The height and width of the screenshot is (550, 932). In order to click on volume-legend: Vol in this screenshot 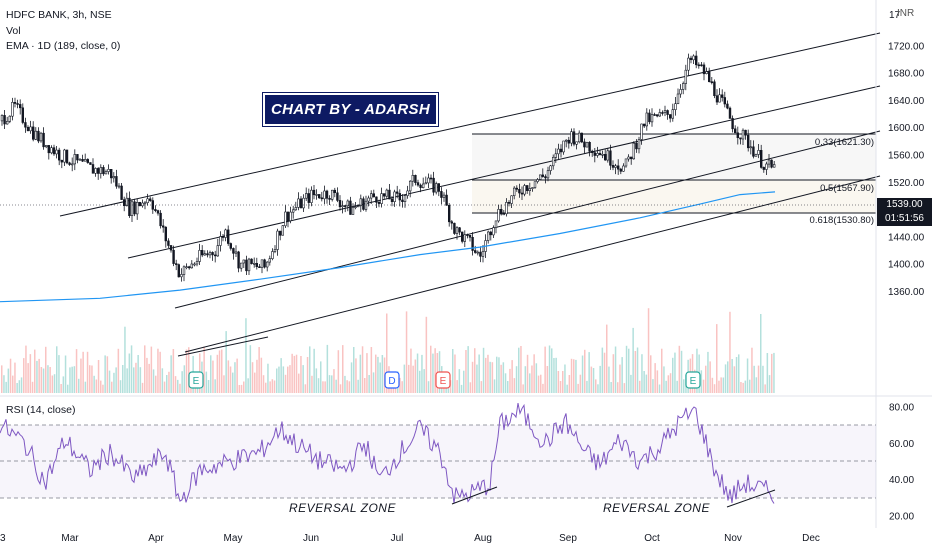, I will do `click(13, 31)`.